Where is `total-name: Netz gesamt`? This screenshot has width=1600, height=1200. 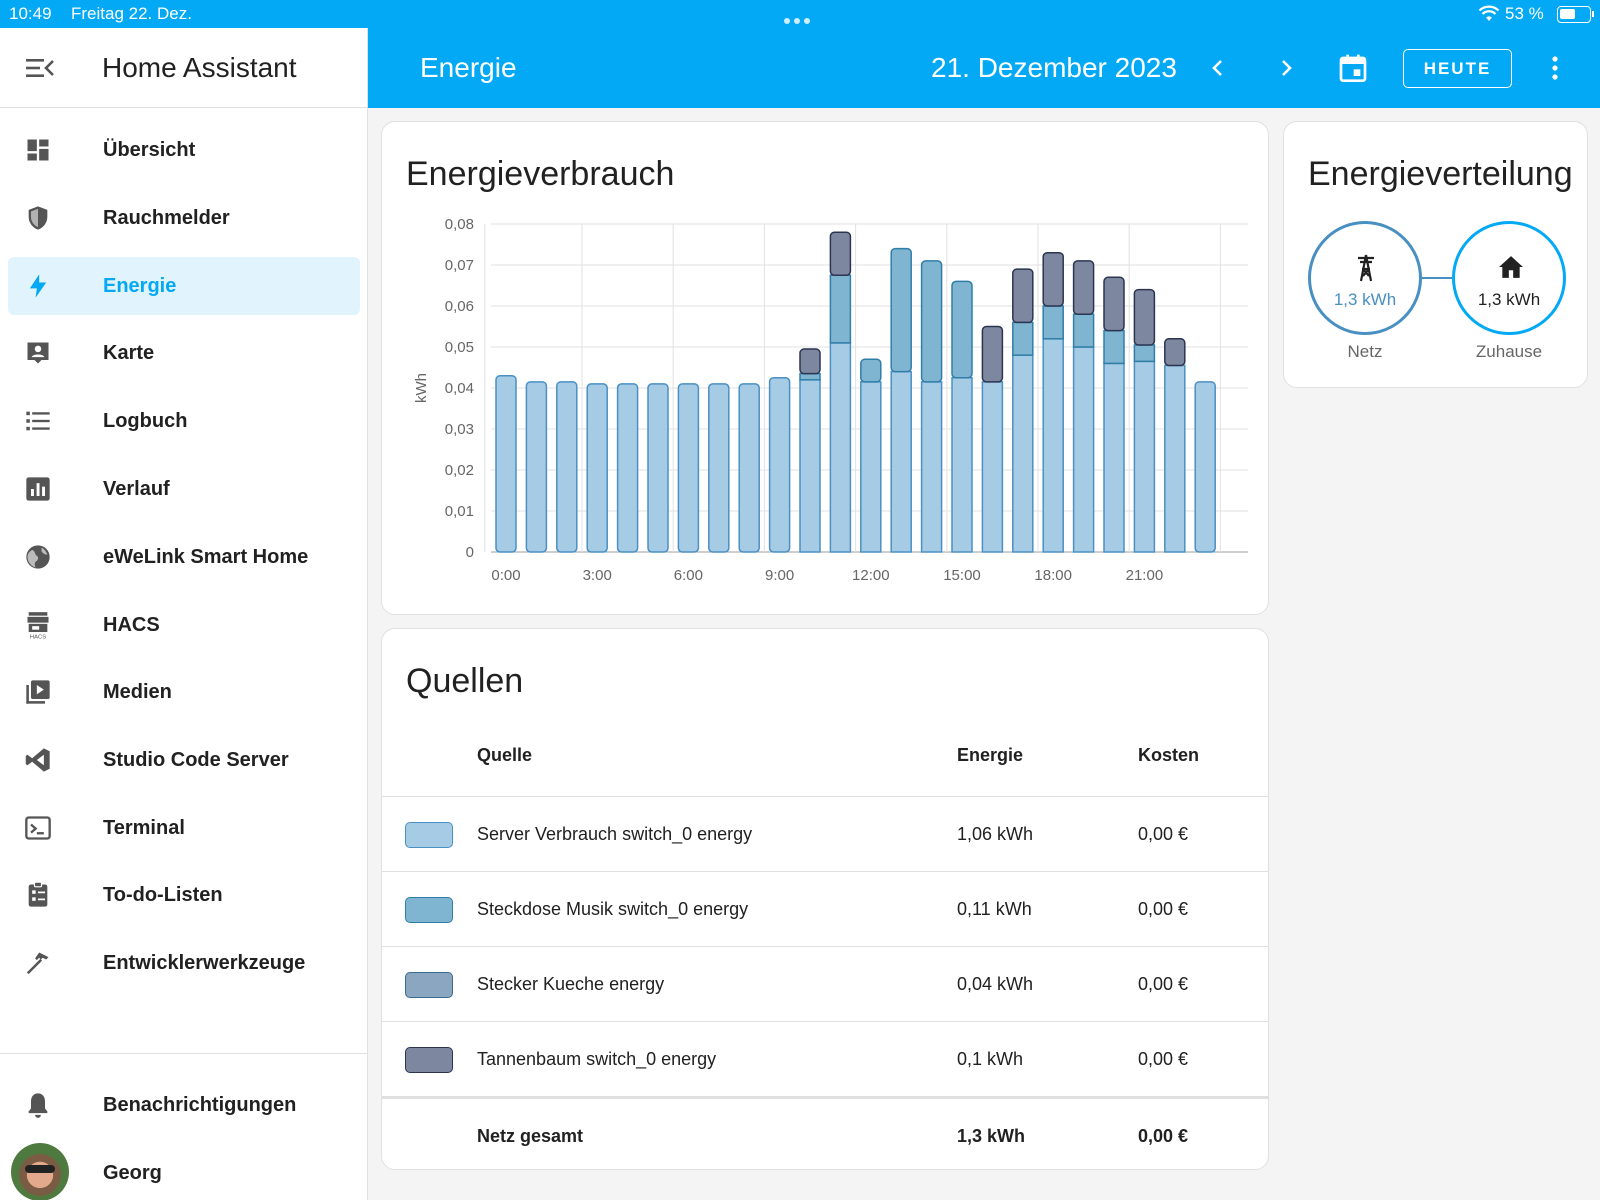
total-name: Netz gesamt is located at coordinates (530, 1136).